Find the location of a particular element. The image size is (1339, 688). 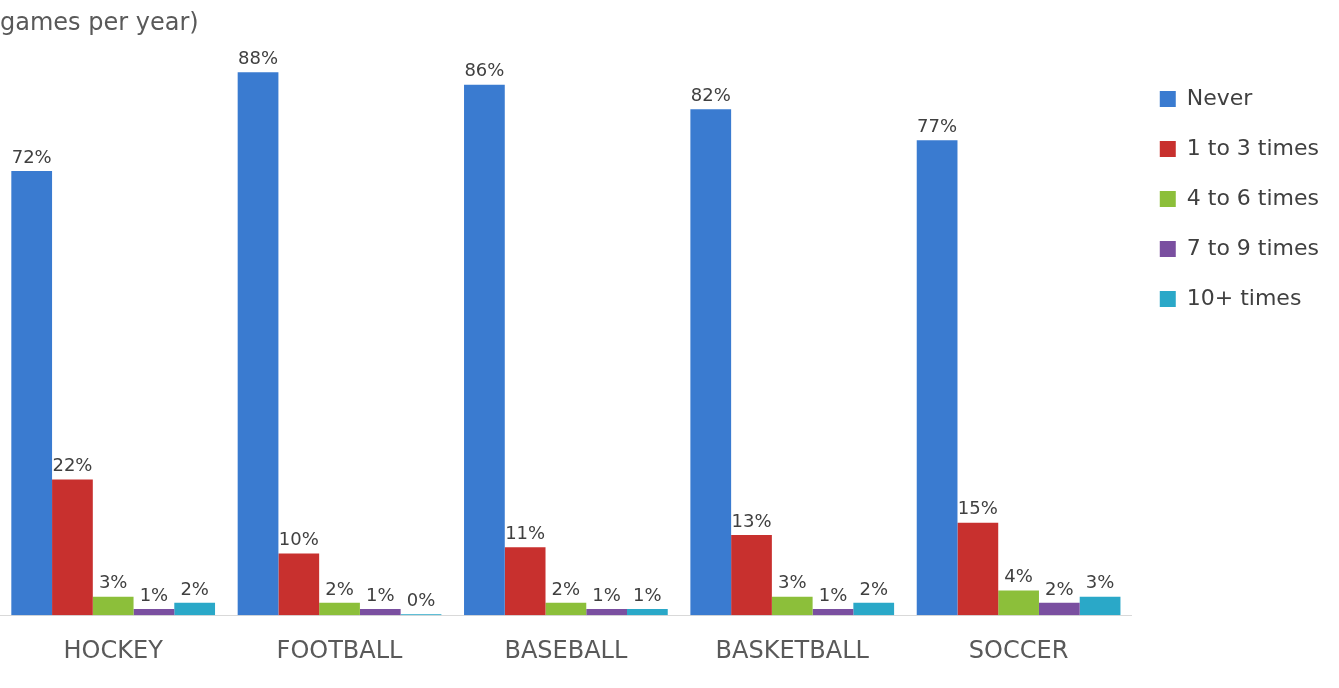

legend-label: 1 to 3 times is located at coordinates (1253, 147).